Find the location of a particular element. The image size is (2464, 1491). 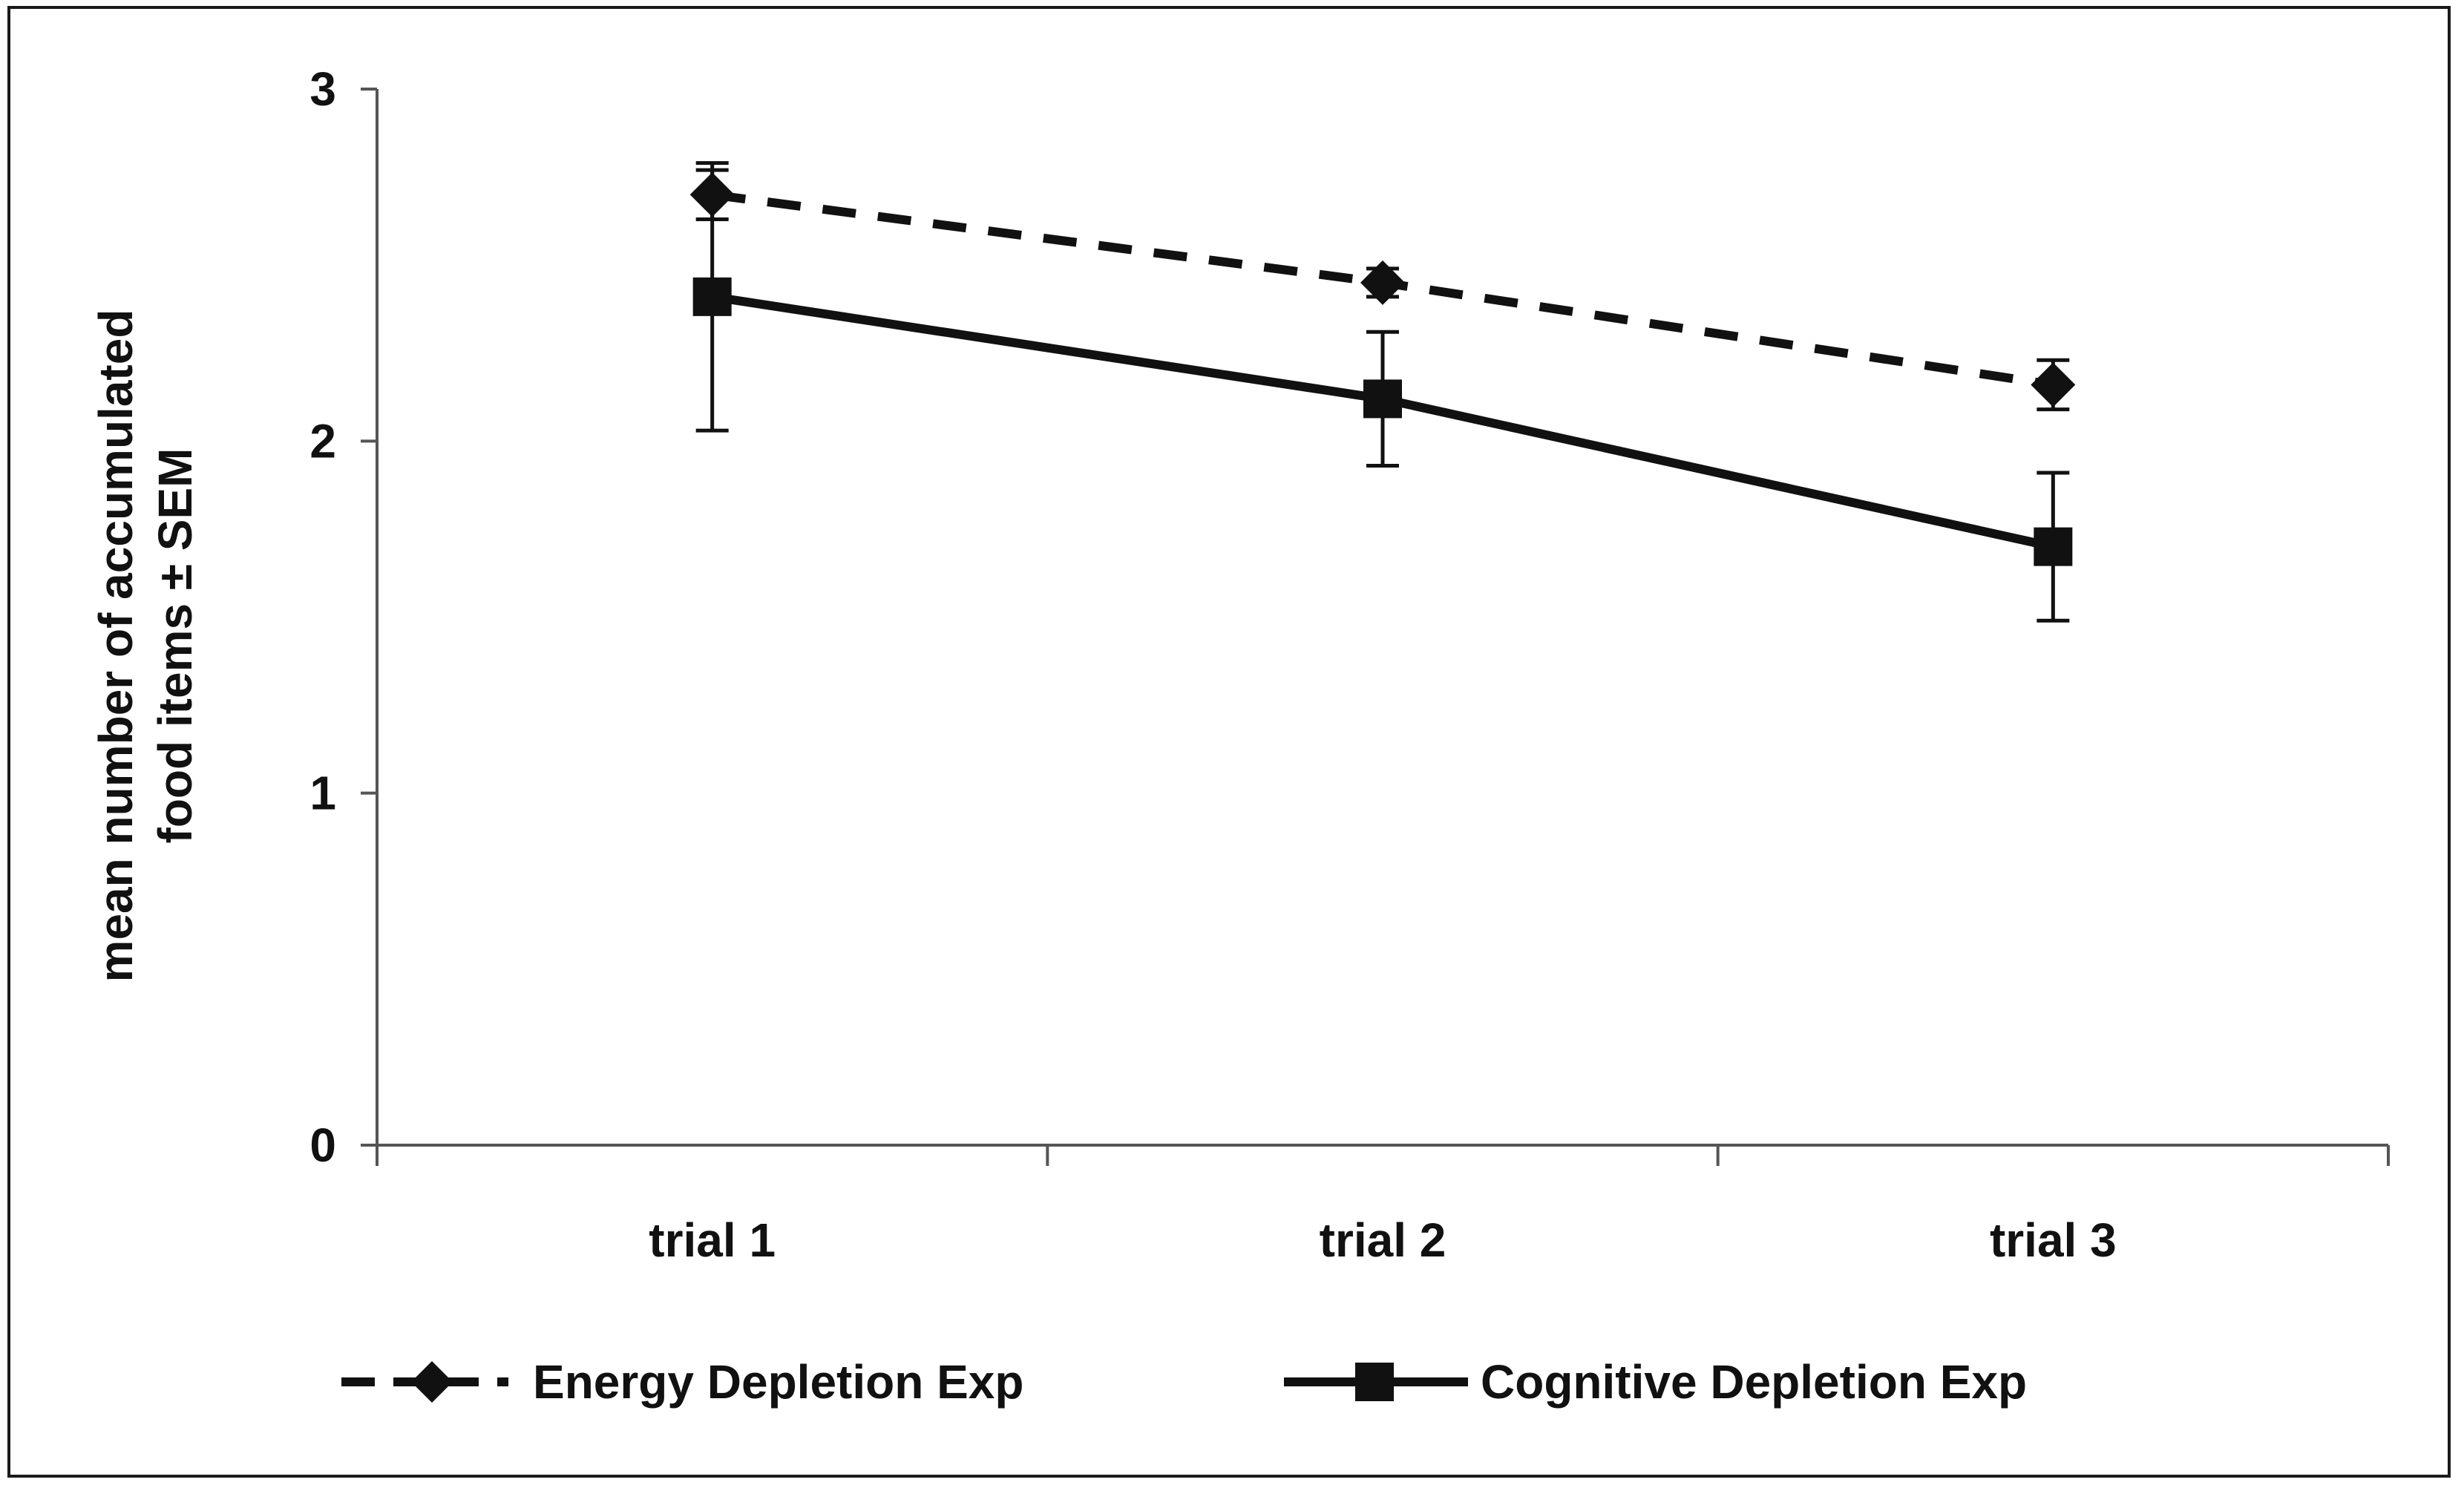

y-axis-label-line-2: food items ± SEM is located at coordinates (175, 646).